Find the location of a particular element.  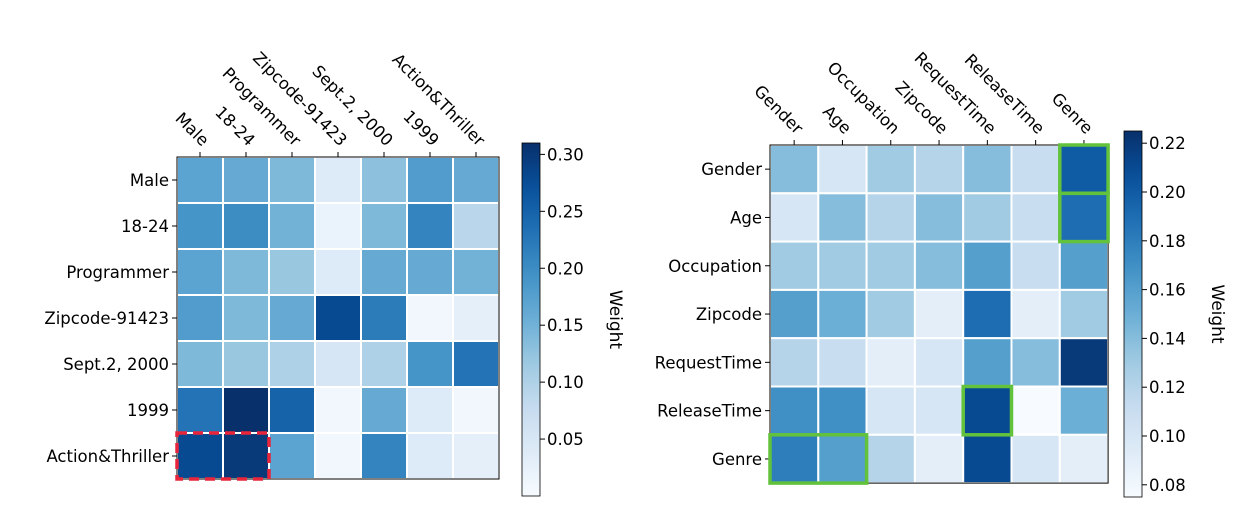

row-label: Male is located at coordinates (149, 180).